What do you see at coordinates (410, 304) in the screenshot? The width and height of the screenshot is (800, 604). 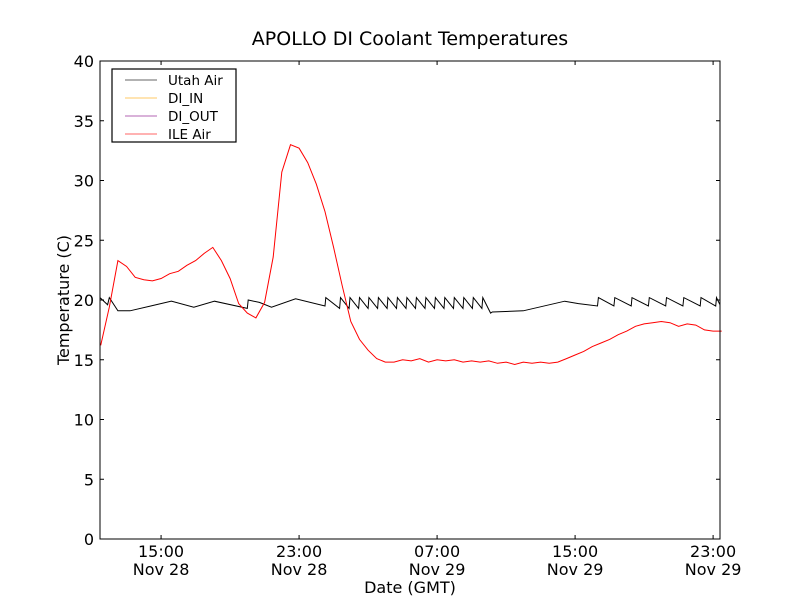 I see `series-line-utah-air` at bounding box center [410, 304].